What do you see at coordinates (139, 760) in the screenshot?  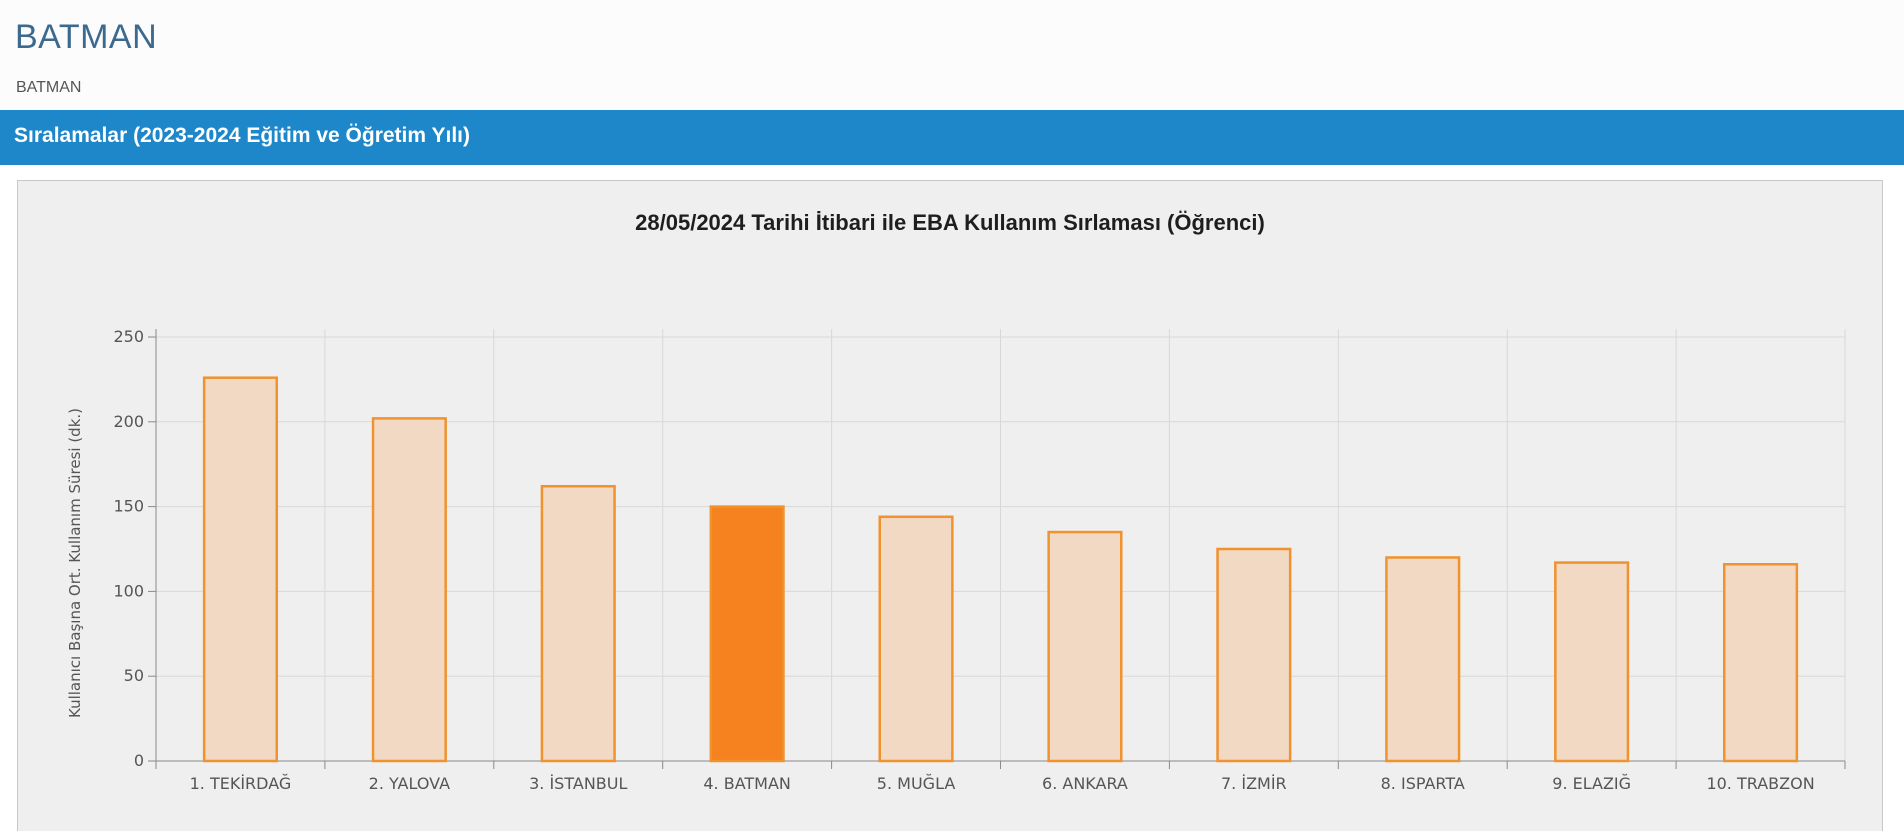 I see `y-tick-label: 0` at bounding box center [139, 760].